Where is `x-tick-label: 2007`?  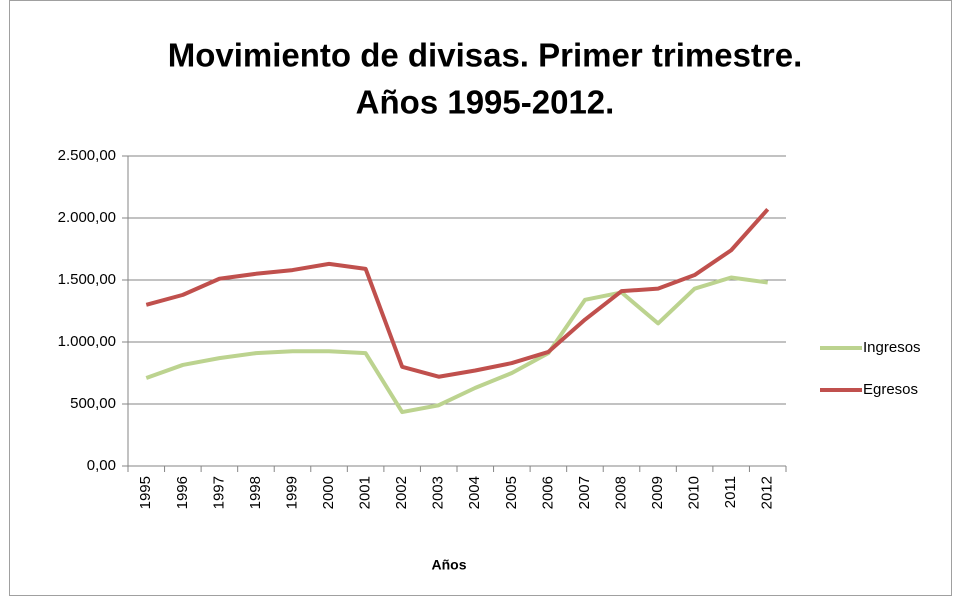
x-tick-label: 2007 is located at coordinates (584, 492).